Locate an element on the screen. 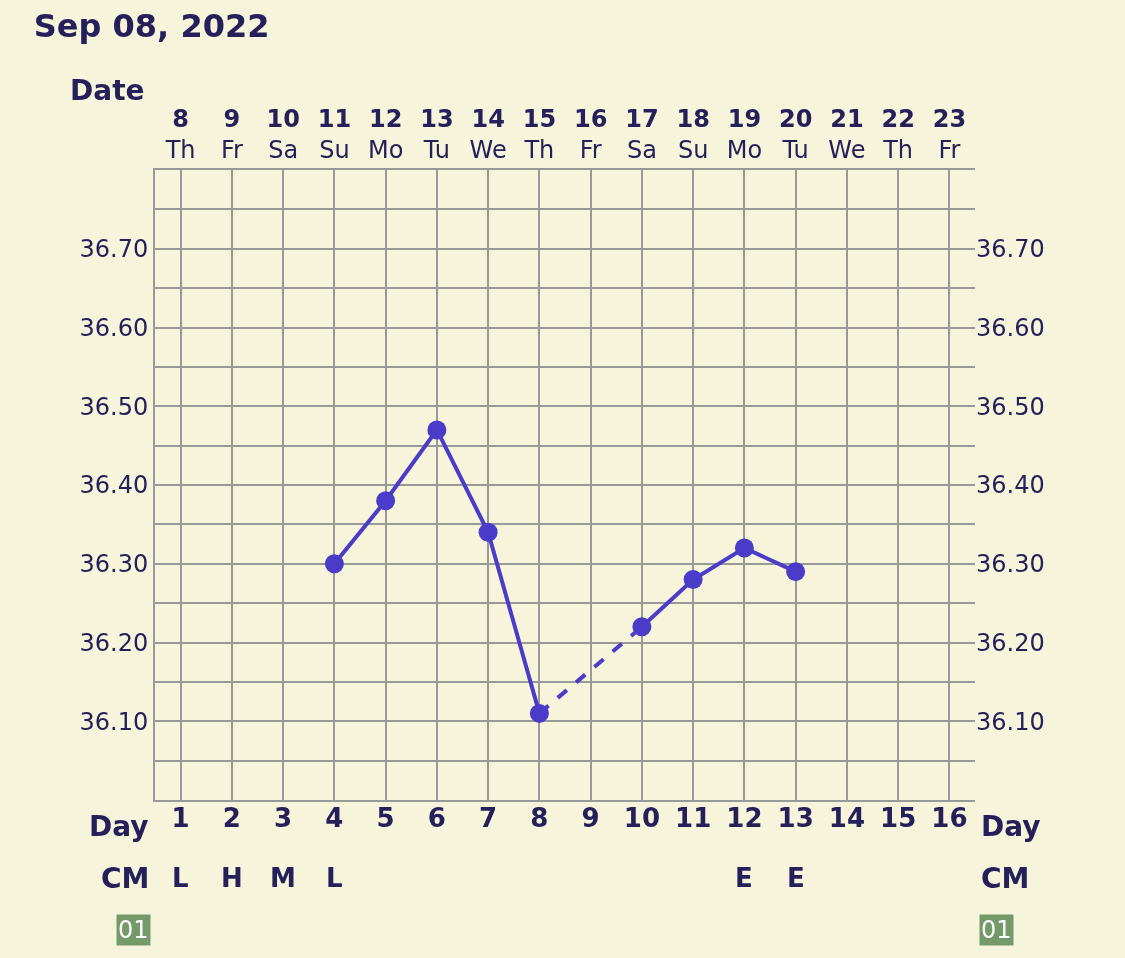  x-tick-label: 19 Mo is located at coordinates (744, 135).